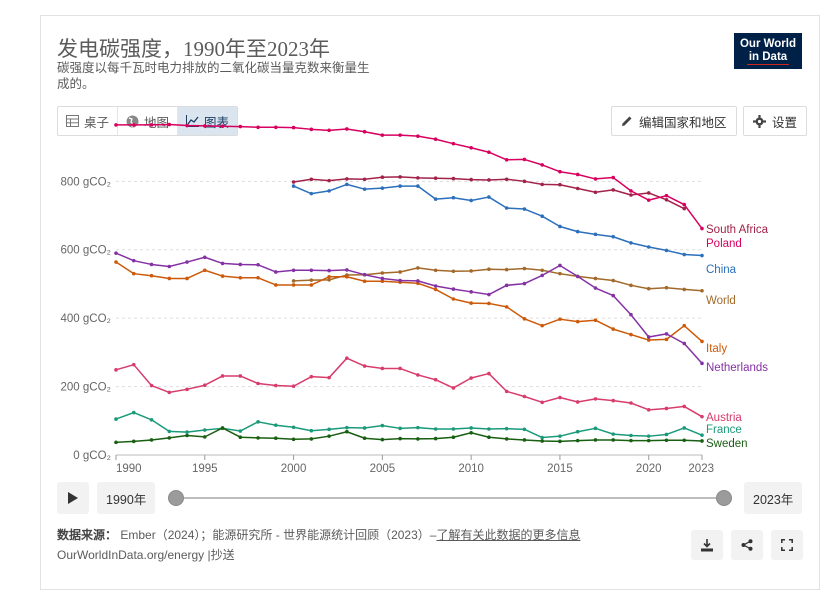 This screenshot has height=597, width=837. Describe the element at coordinates (707, 545) in the screenshot. I see `download-button` at that location.